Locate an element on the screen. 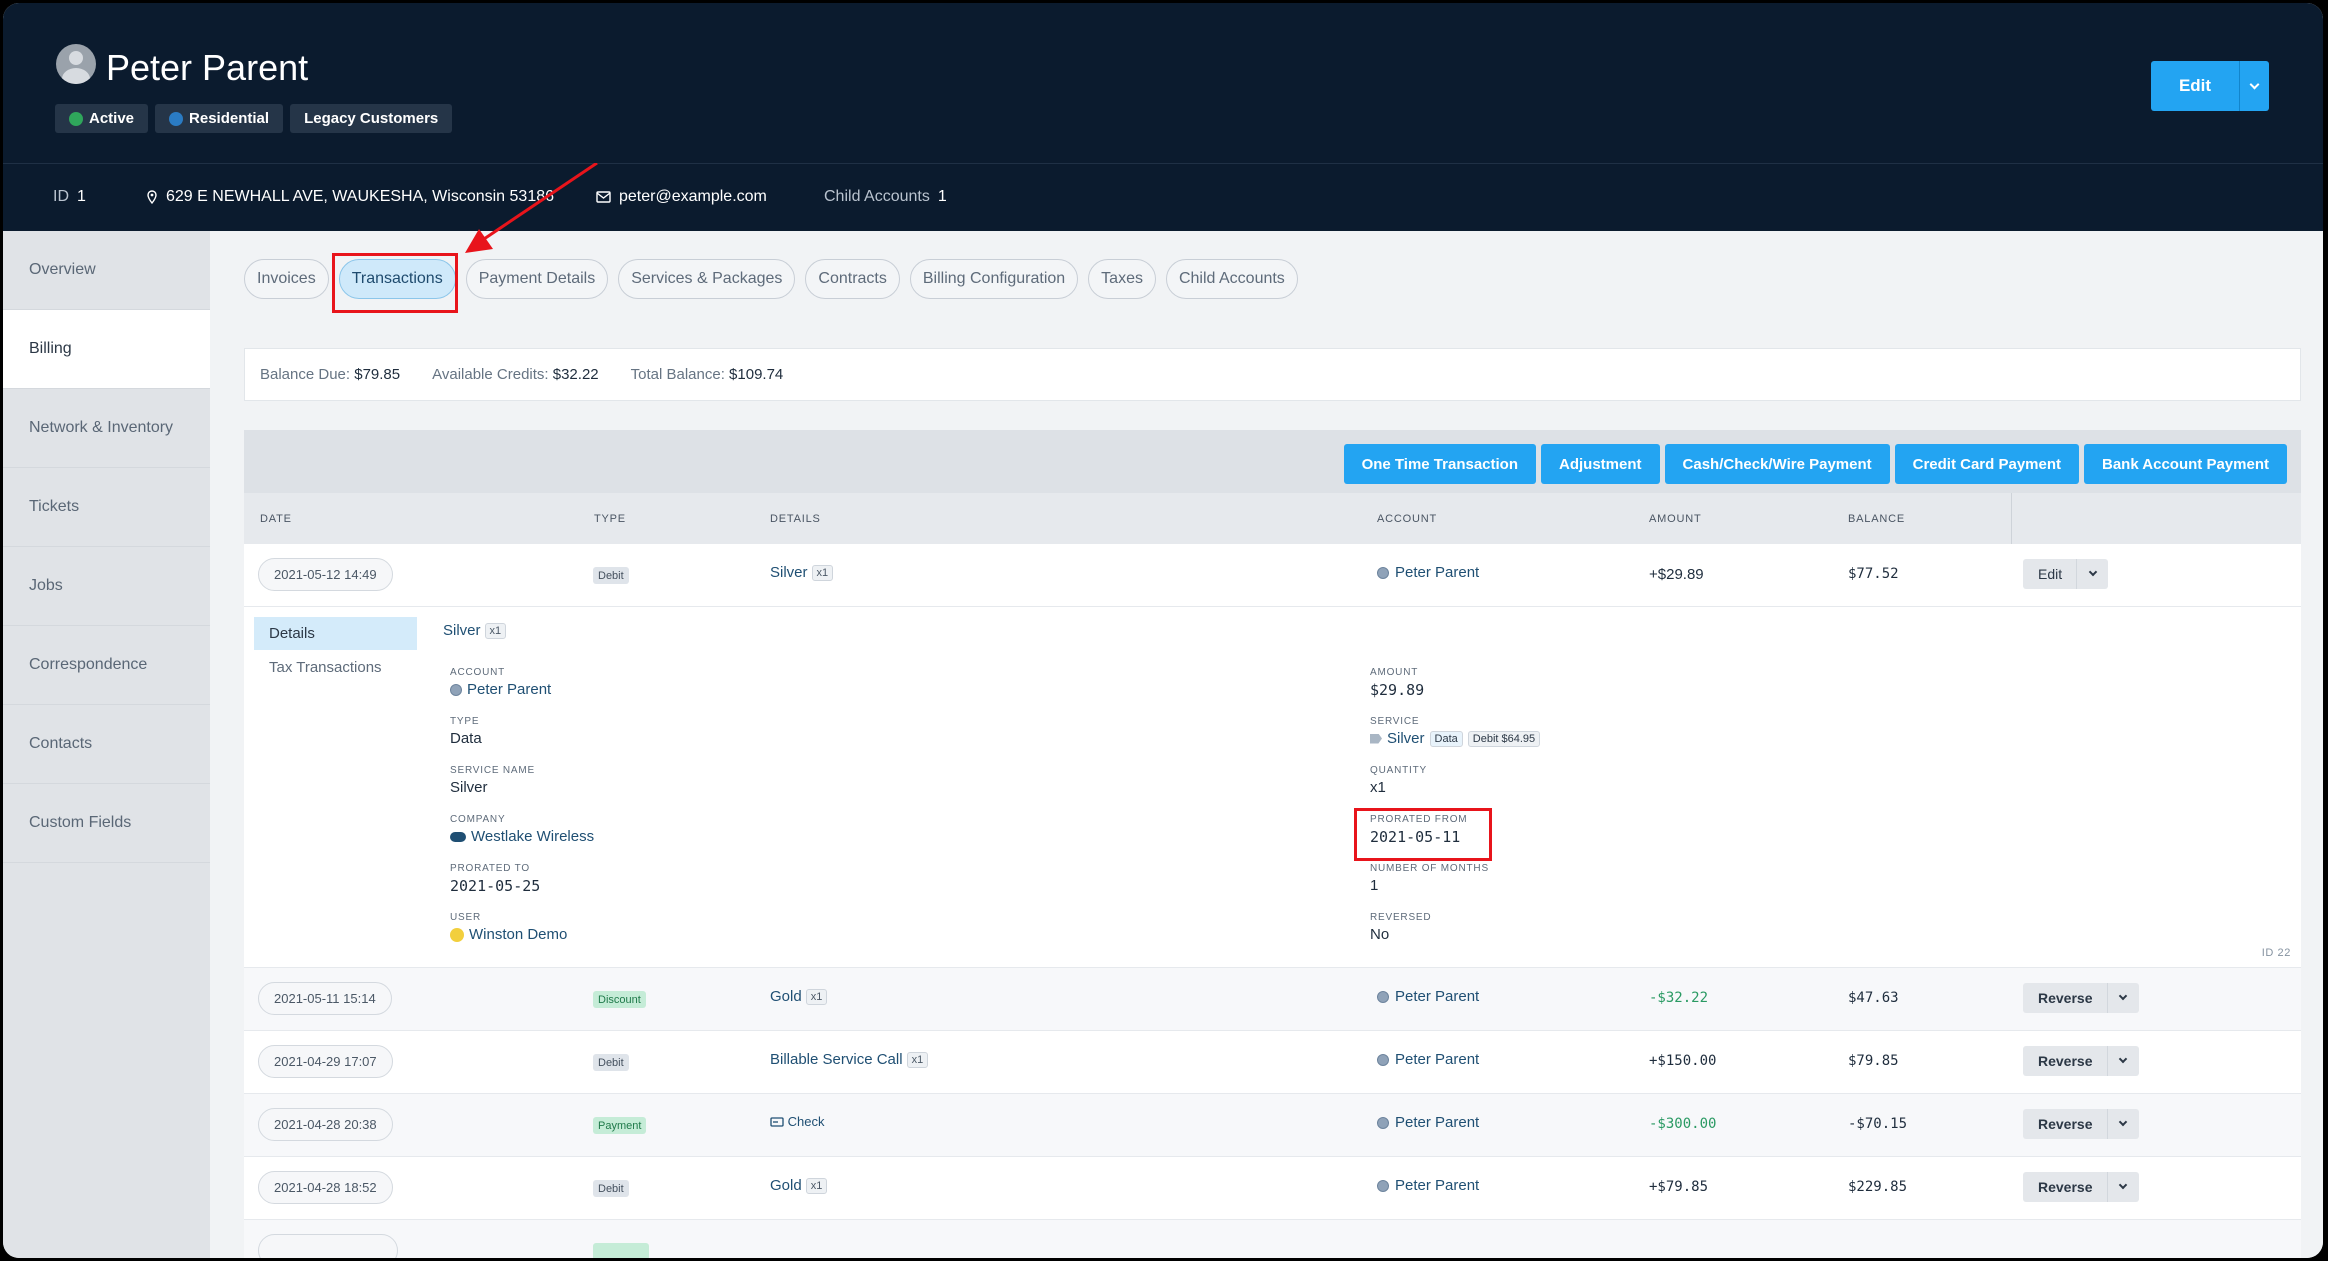  field-service: SERVICE Silver Data Debit $64.95 is located at coordinates (1455, 731).